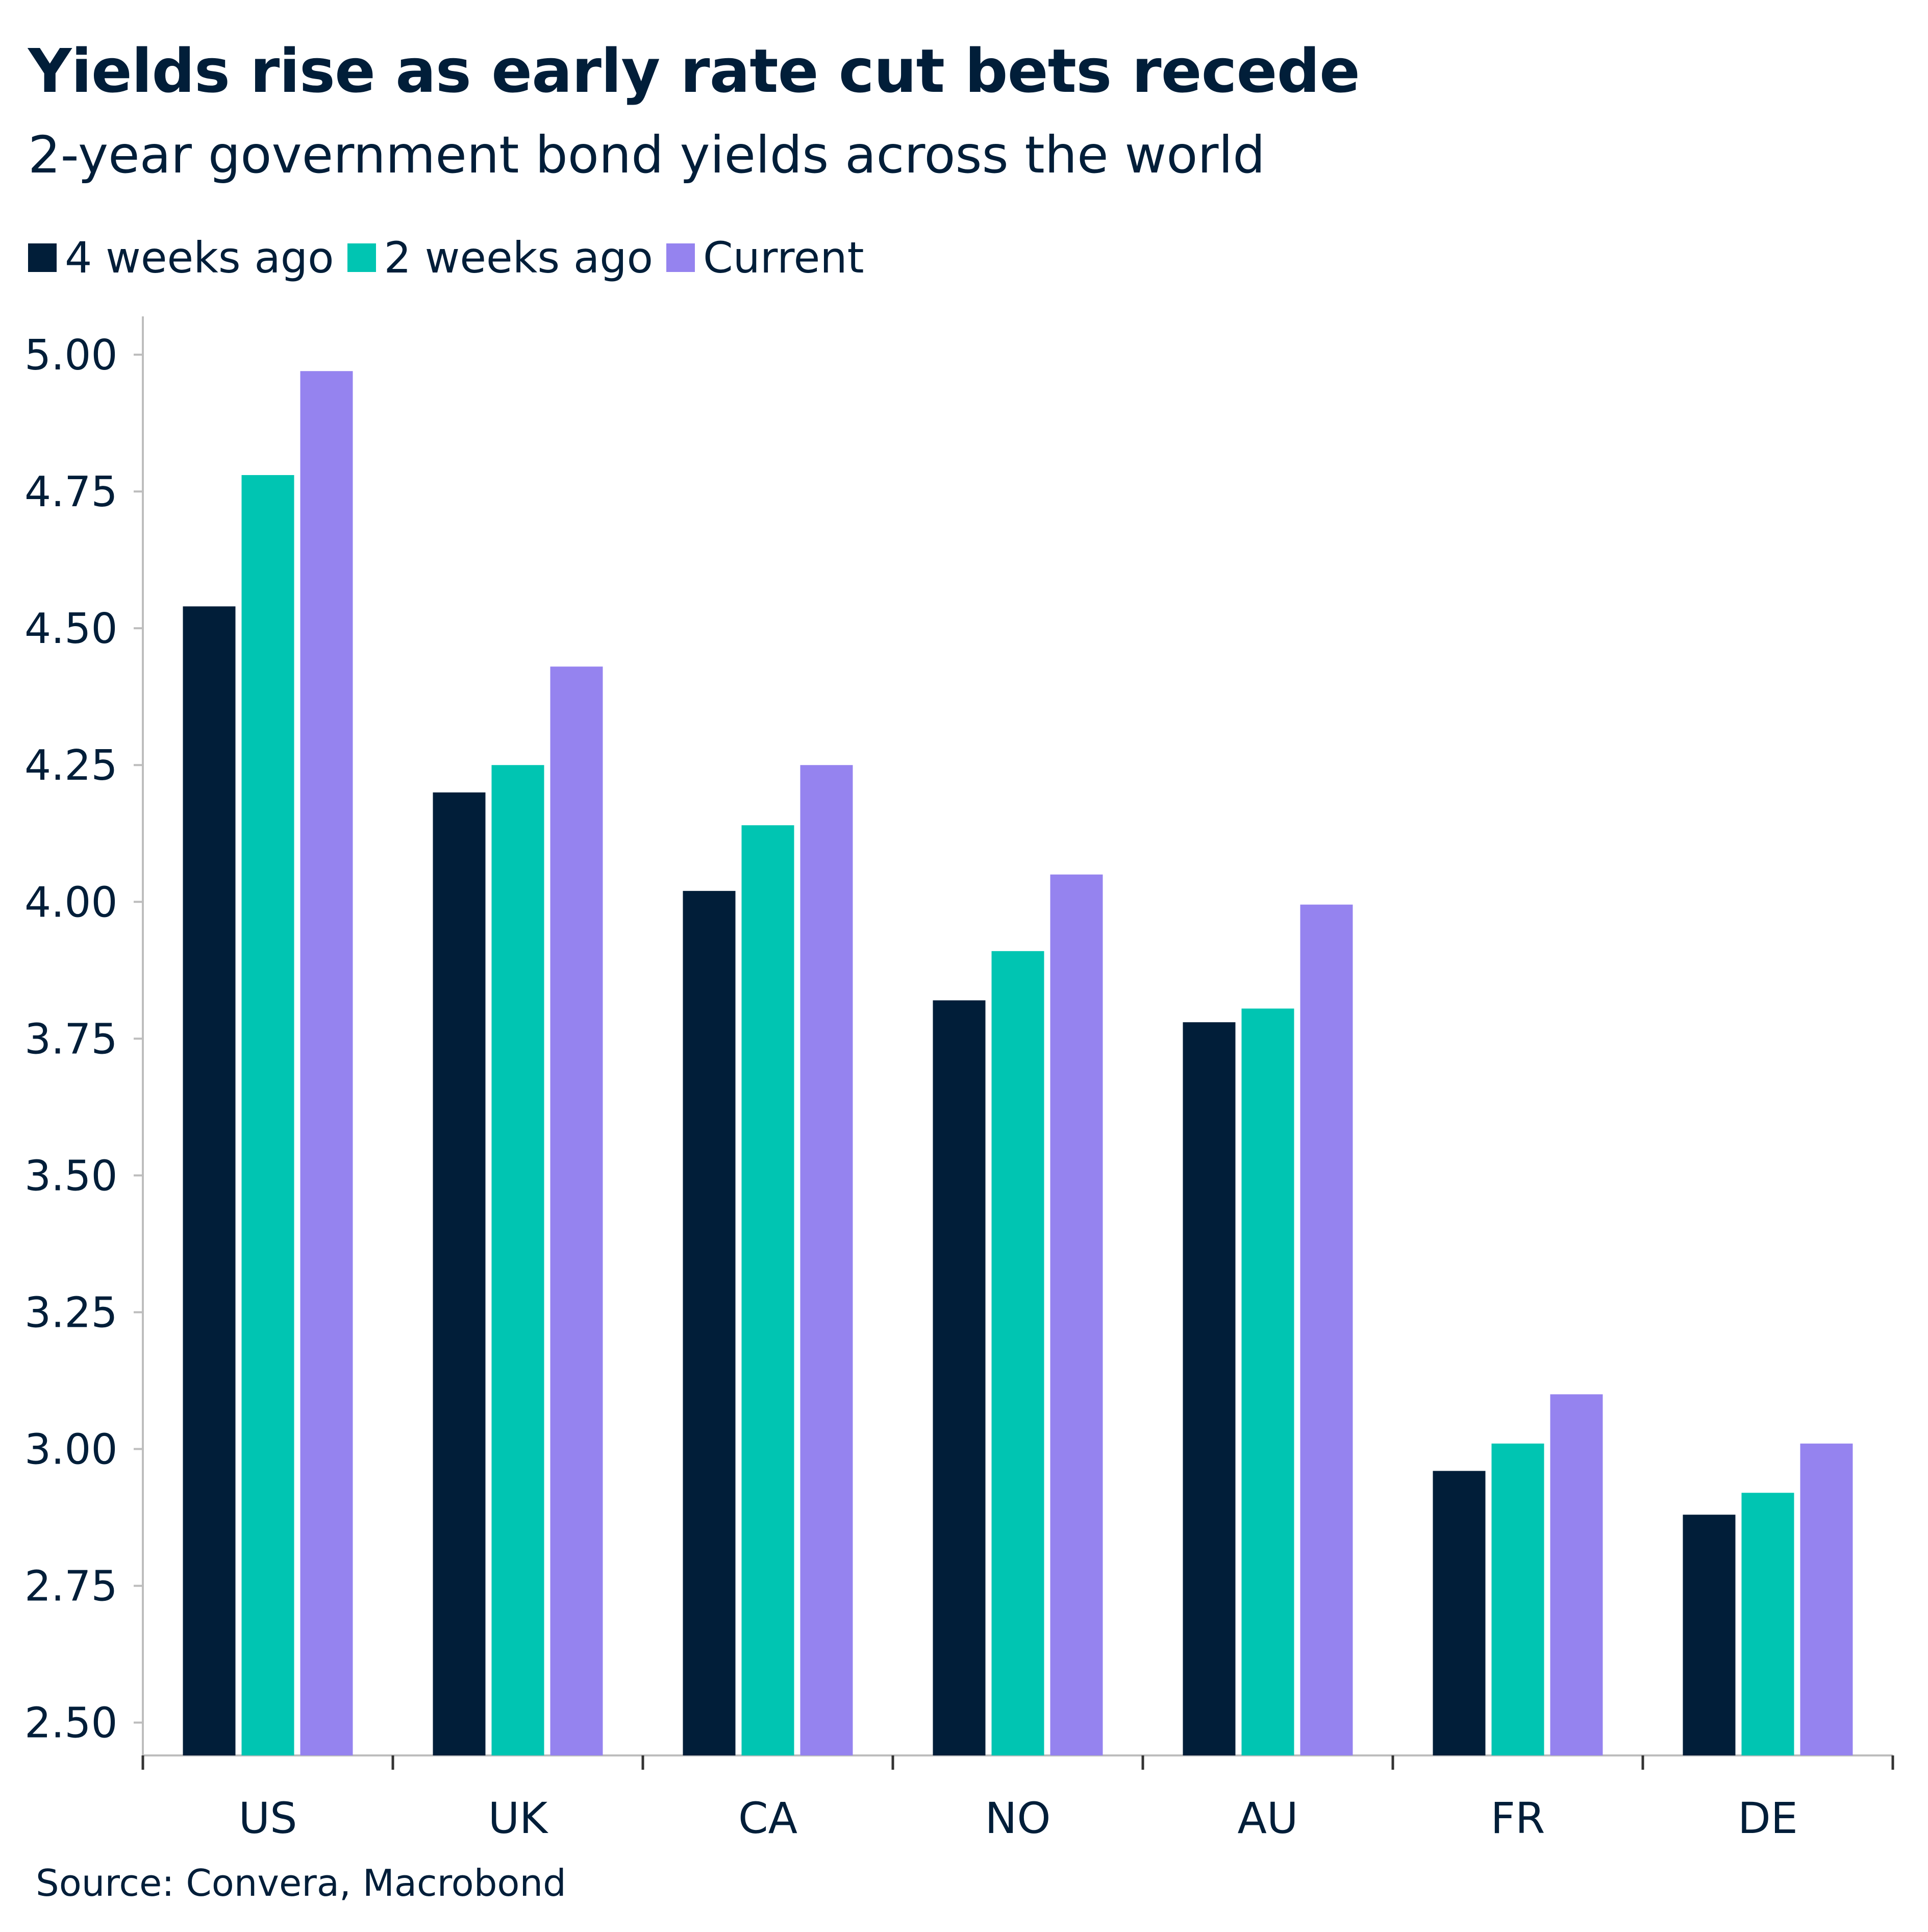  Describe the element at coordinates (1768, 1818) in the screenshot. I see `x-tick-label: DE` at that location.